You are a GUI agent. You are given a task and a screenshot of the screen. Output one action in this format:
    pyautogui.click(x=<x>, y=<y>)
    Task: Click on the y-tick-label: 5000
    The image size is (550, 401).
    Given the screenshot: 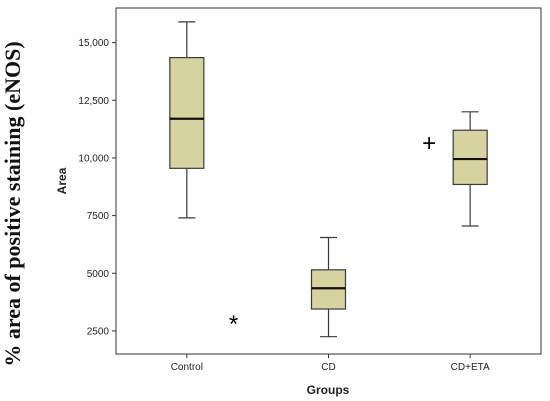 What is the action you would take?
    pyautogui.click(x=98, y=274)
    